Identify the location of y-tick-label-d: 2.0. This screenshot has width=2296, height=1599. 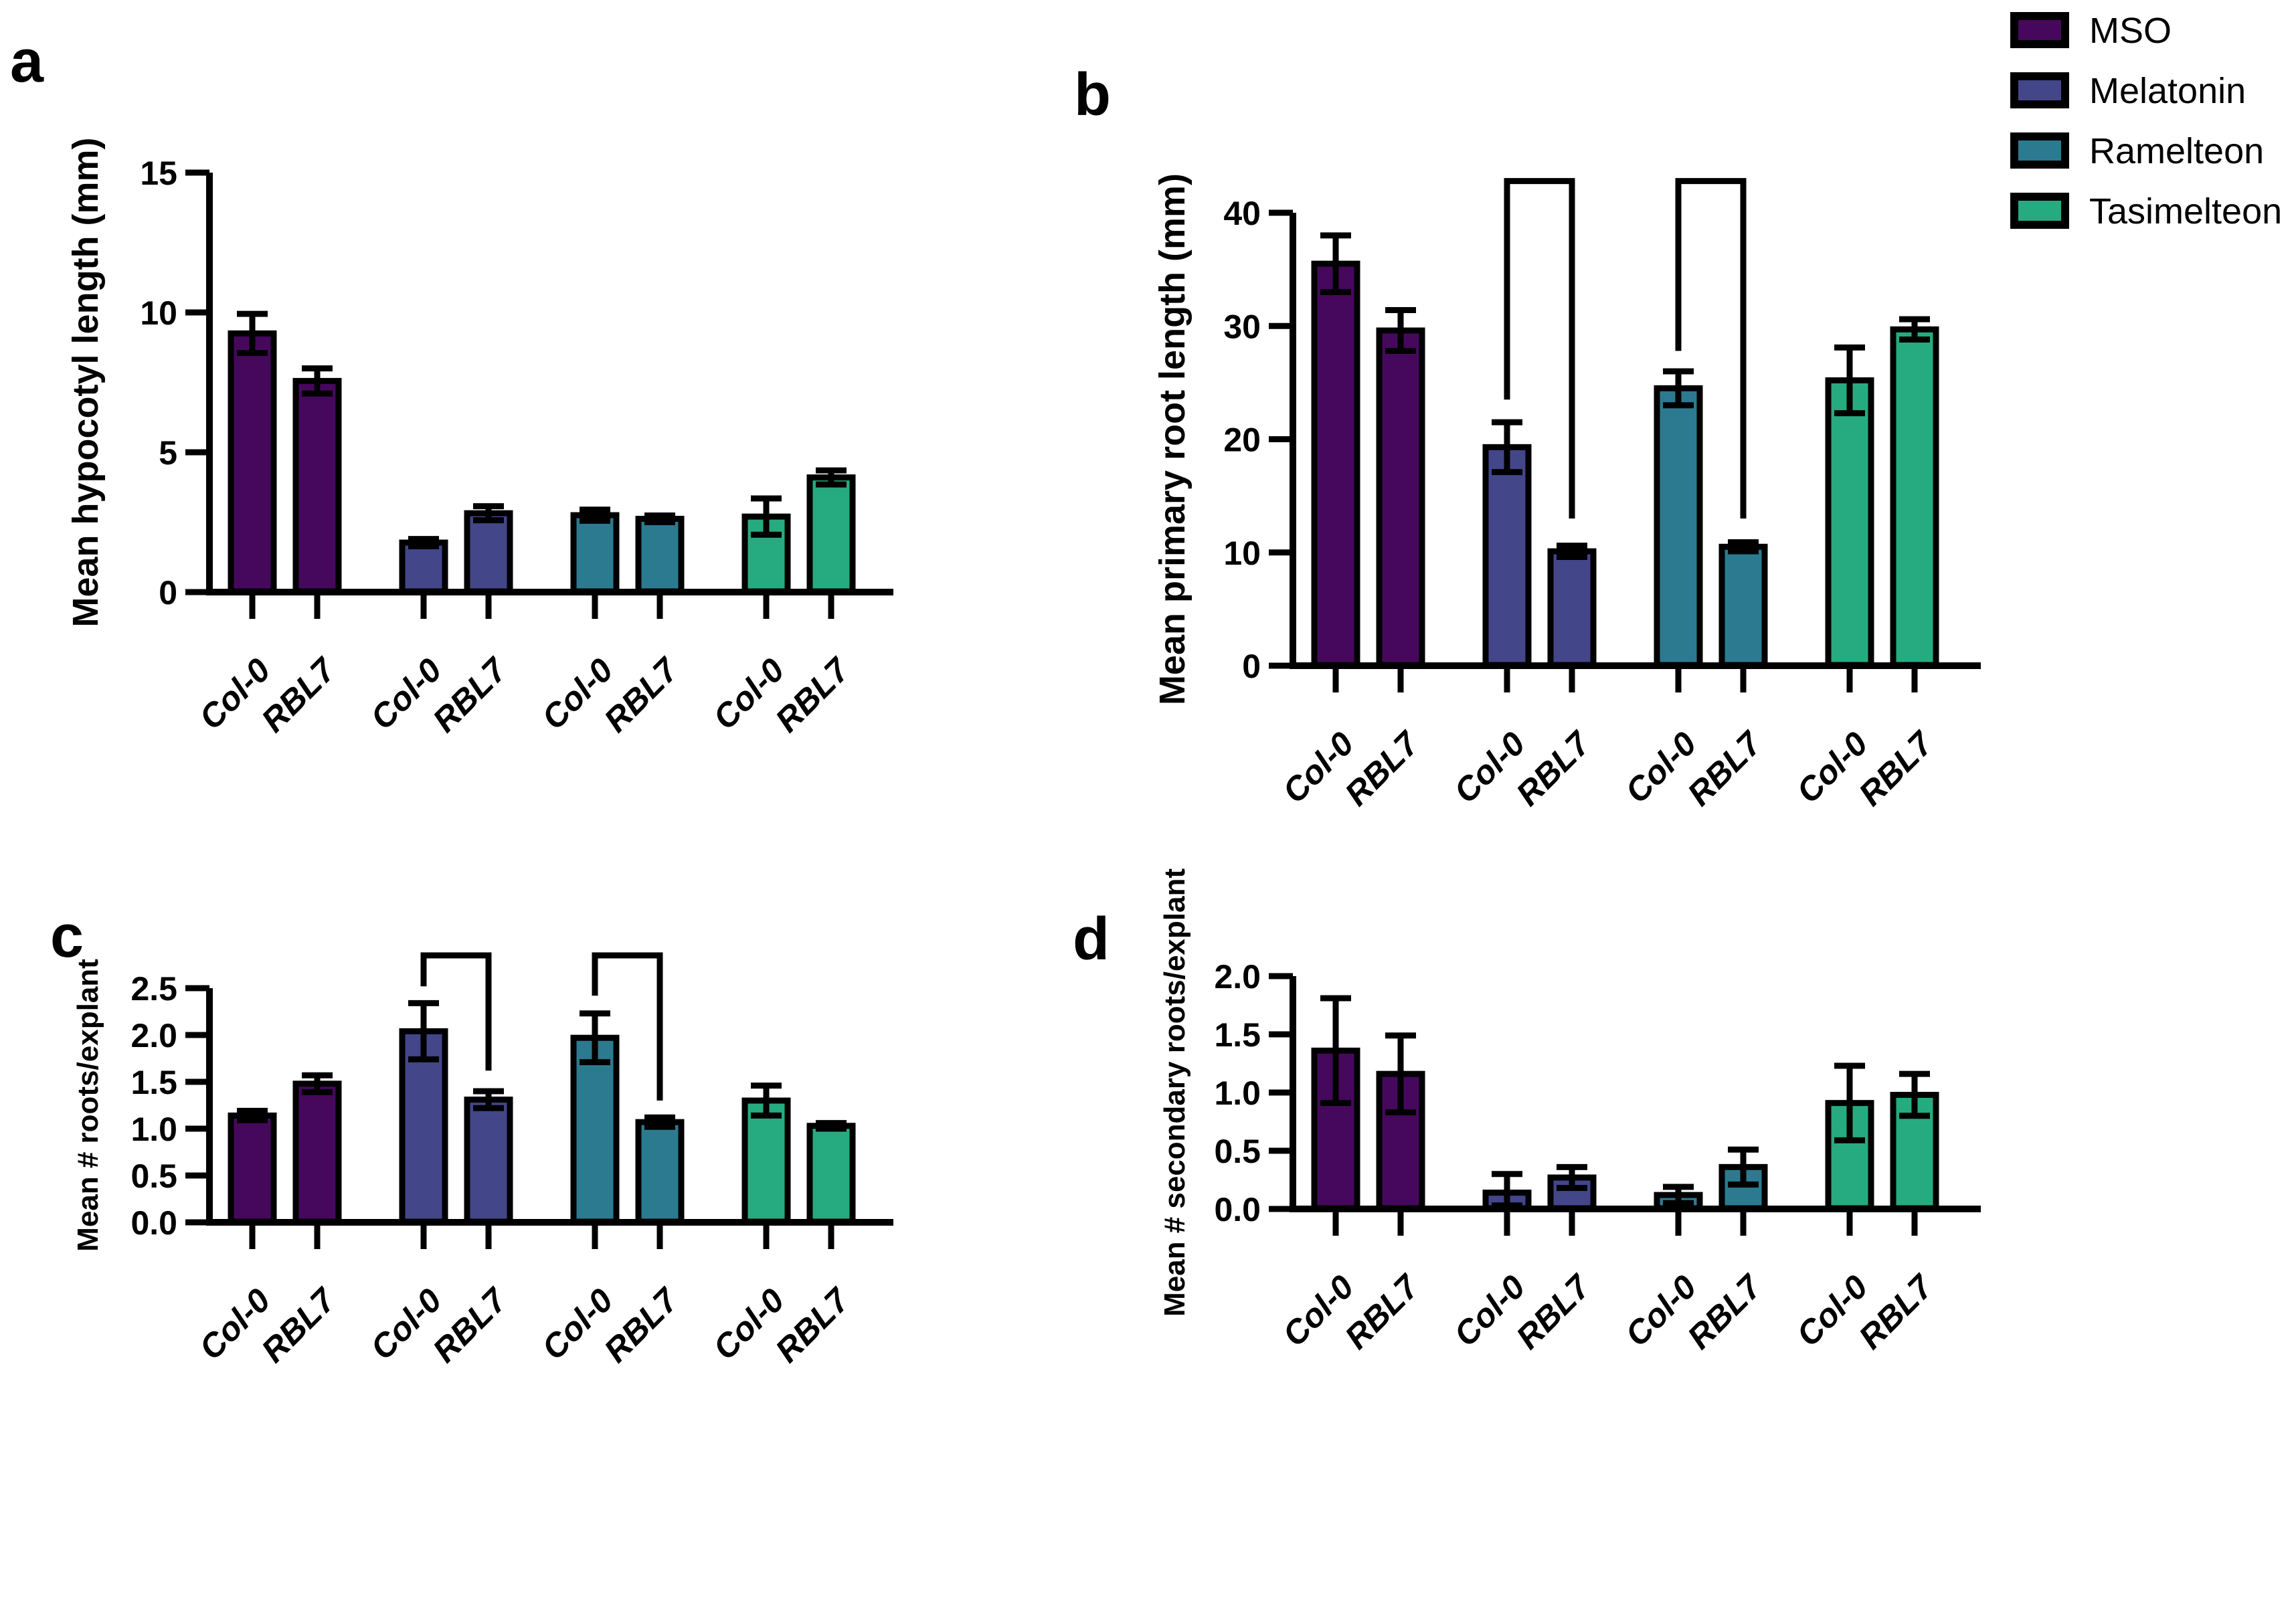
(1237, 977).